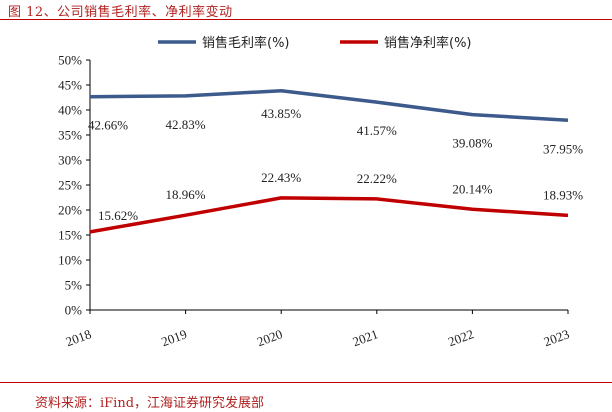 The height and width of the screenshot is (412, 612). What do you see at coordinates (563, 148) in the screenshot?
I see `data-label-gross-margin: 37.95%` at bounding box center [563, 148].